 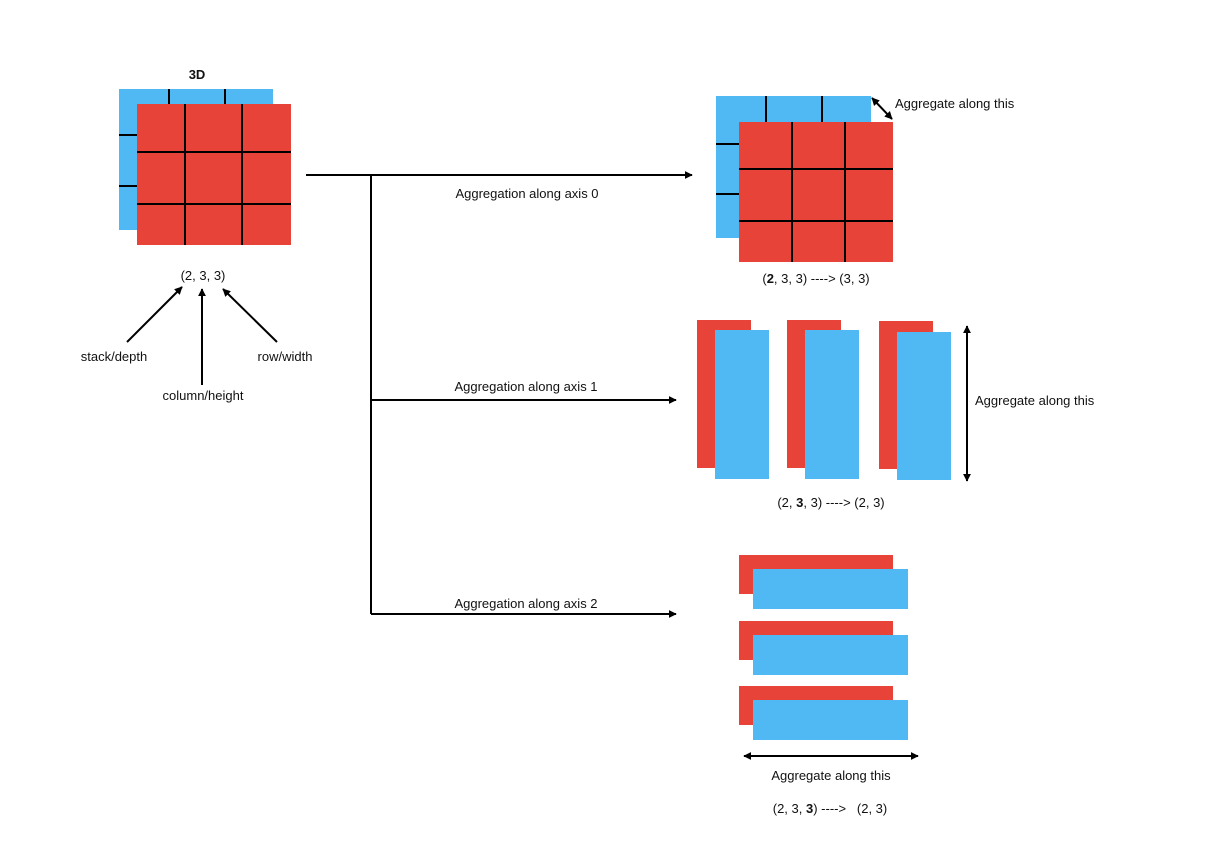 I want to click on axis1-shape-suffix: , 3) ----> (2, 3), so click(x=843, y=502).